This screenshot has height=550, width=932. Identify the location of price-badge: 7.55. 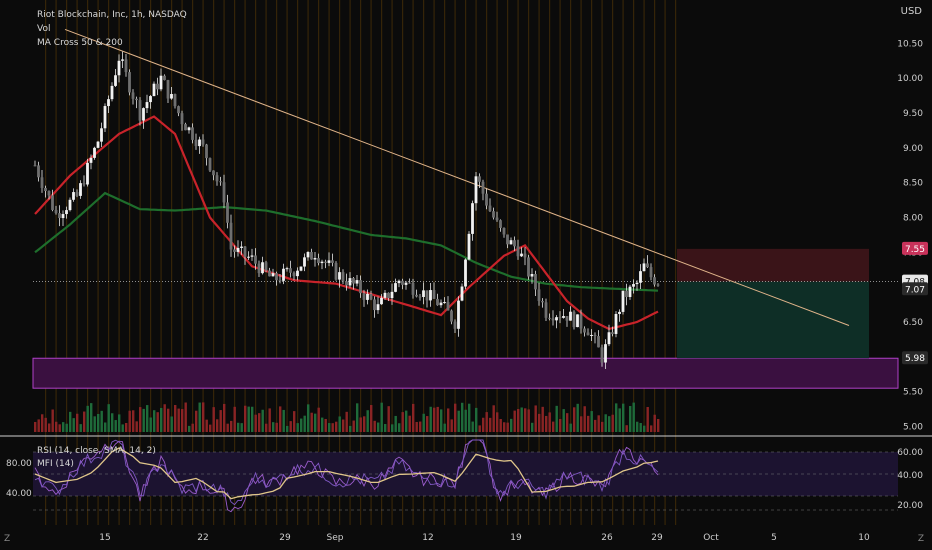
(915, 250).